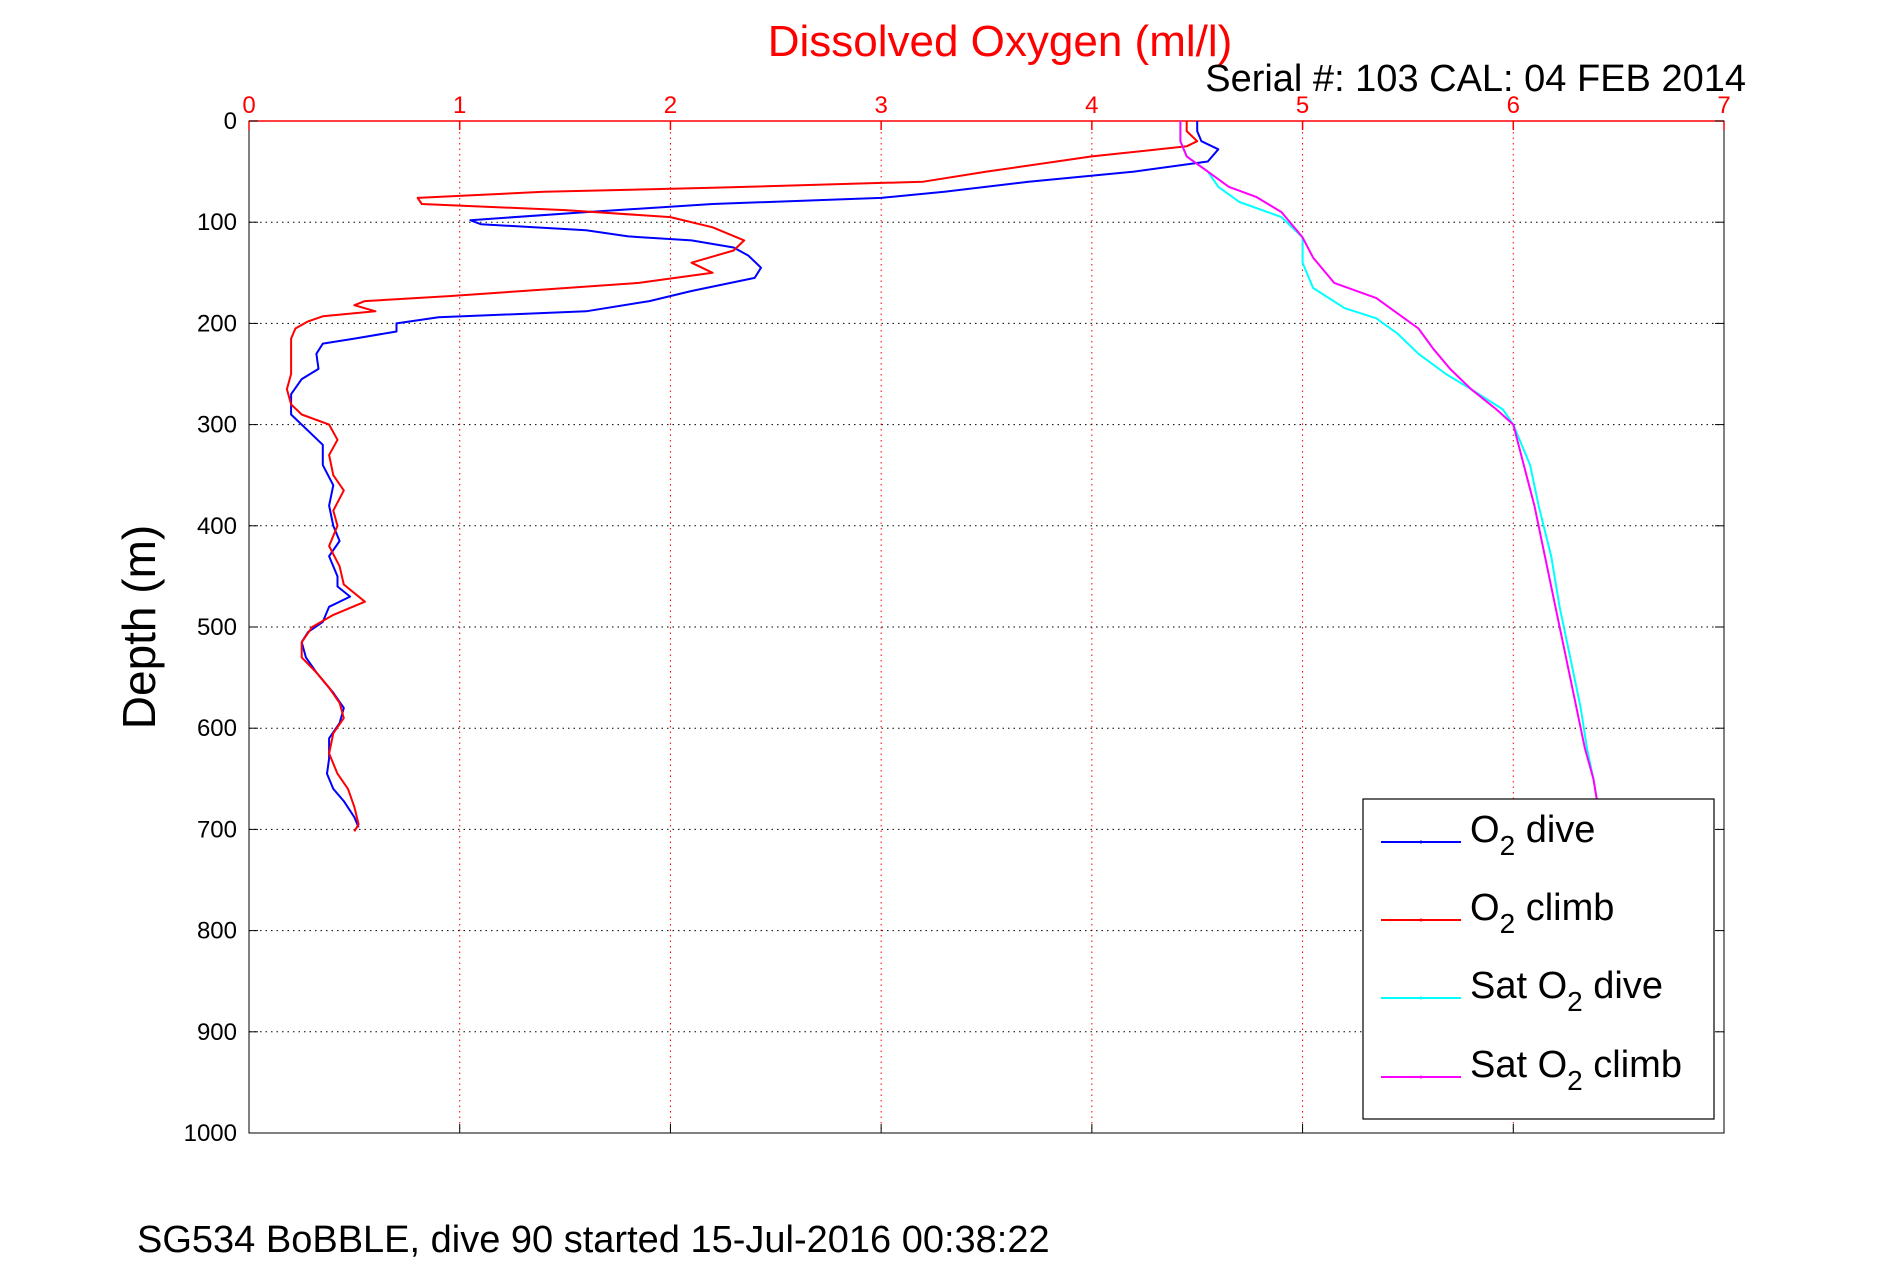 This screenshot has height=1267, width=1891. Describe the element at coordinates (217, 931) in the screenshot. I see `y-tick-label-8: 800` at that location.